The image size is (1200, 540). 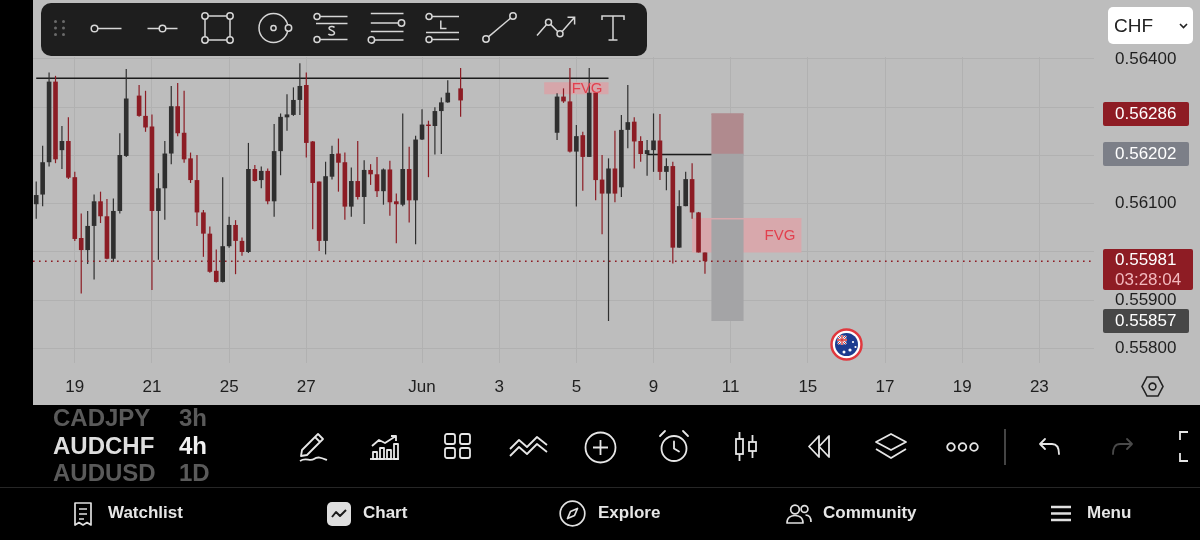 What do you see at coordinates (1146, 203) in the screenshot?
I see `y-tick-label: 0.56100` at bounding box center [1146, 203].